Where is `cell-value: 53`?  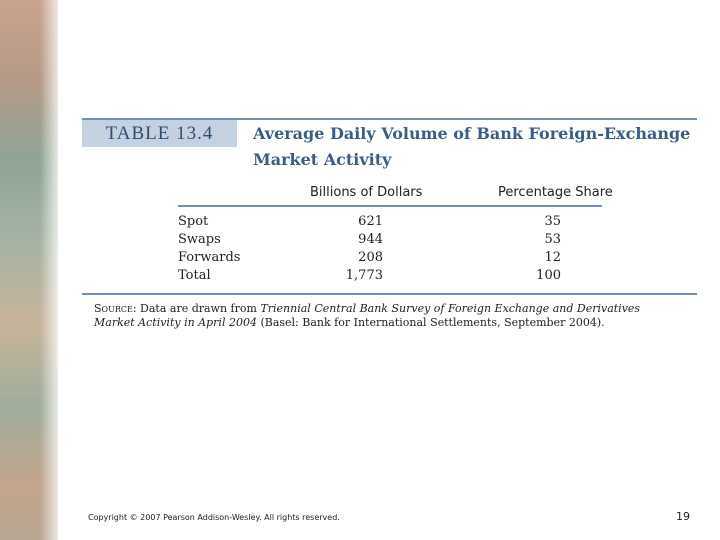 cell-value: 53 is located at coordinates (552, 239).